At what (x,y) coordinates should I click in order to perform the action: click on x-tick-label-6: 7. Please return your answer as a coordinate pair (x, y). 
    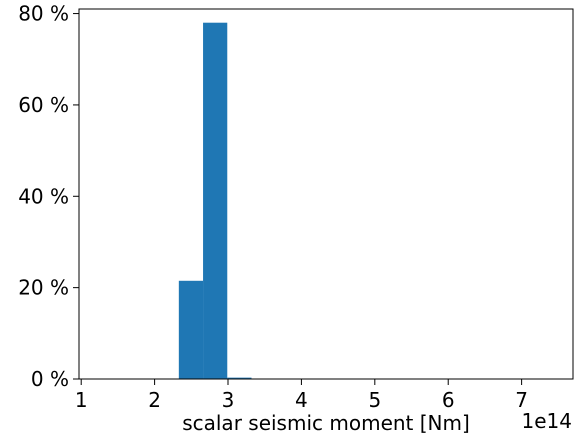
    Looking at the image, I should click on (521, 400).